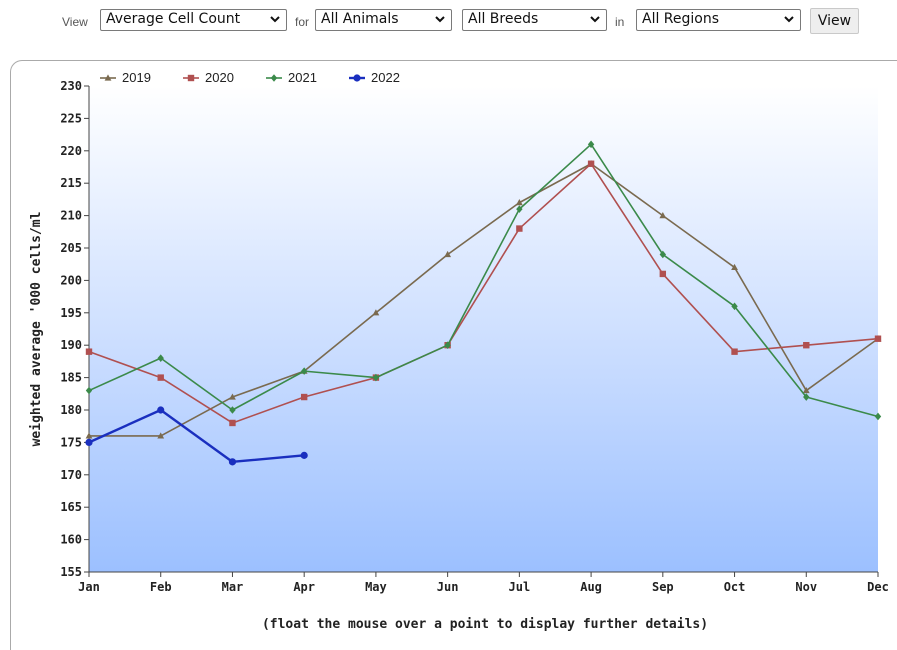 The width and height of the screenshot is (897, 650). I want to click on y-tick-label: 165, so click(71, 507).